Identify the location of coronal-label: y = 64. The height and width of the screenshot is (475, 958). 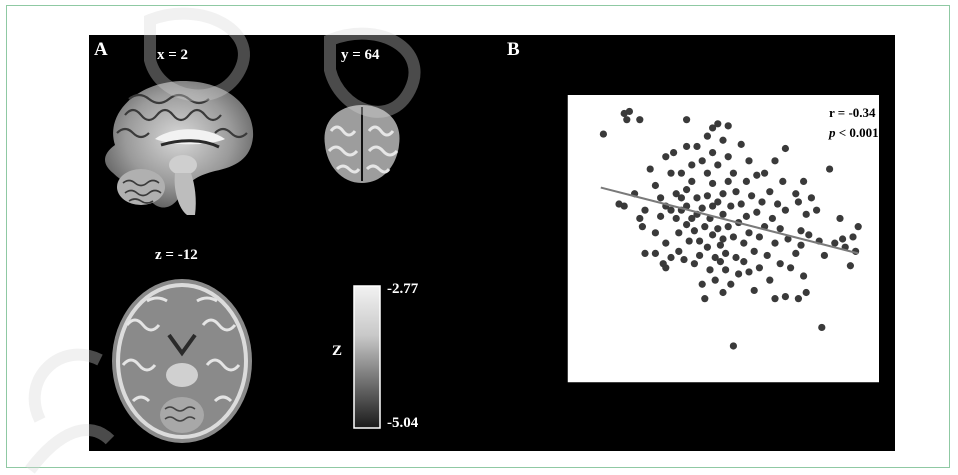
(360, 55).